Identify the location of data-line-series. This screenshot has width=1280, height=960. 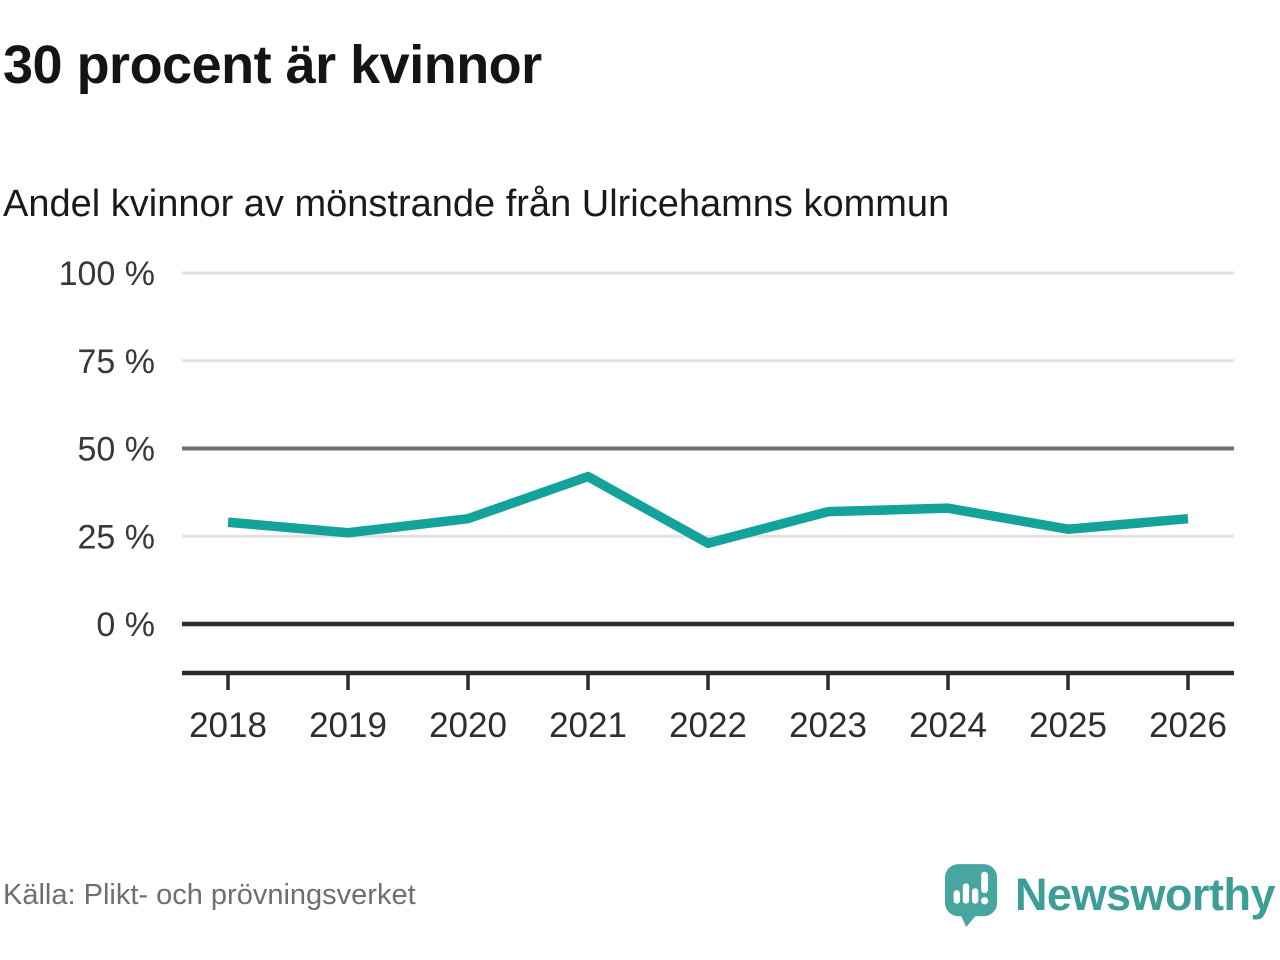
(708, 510).